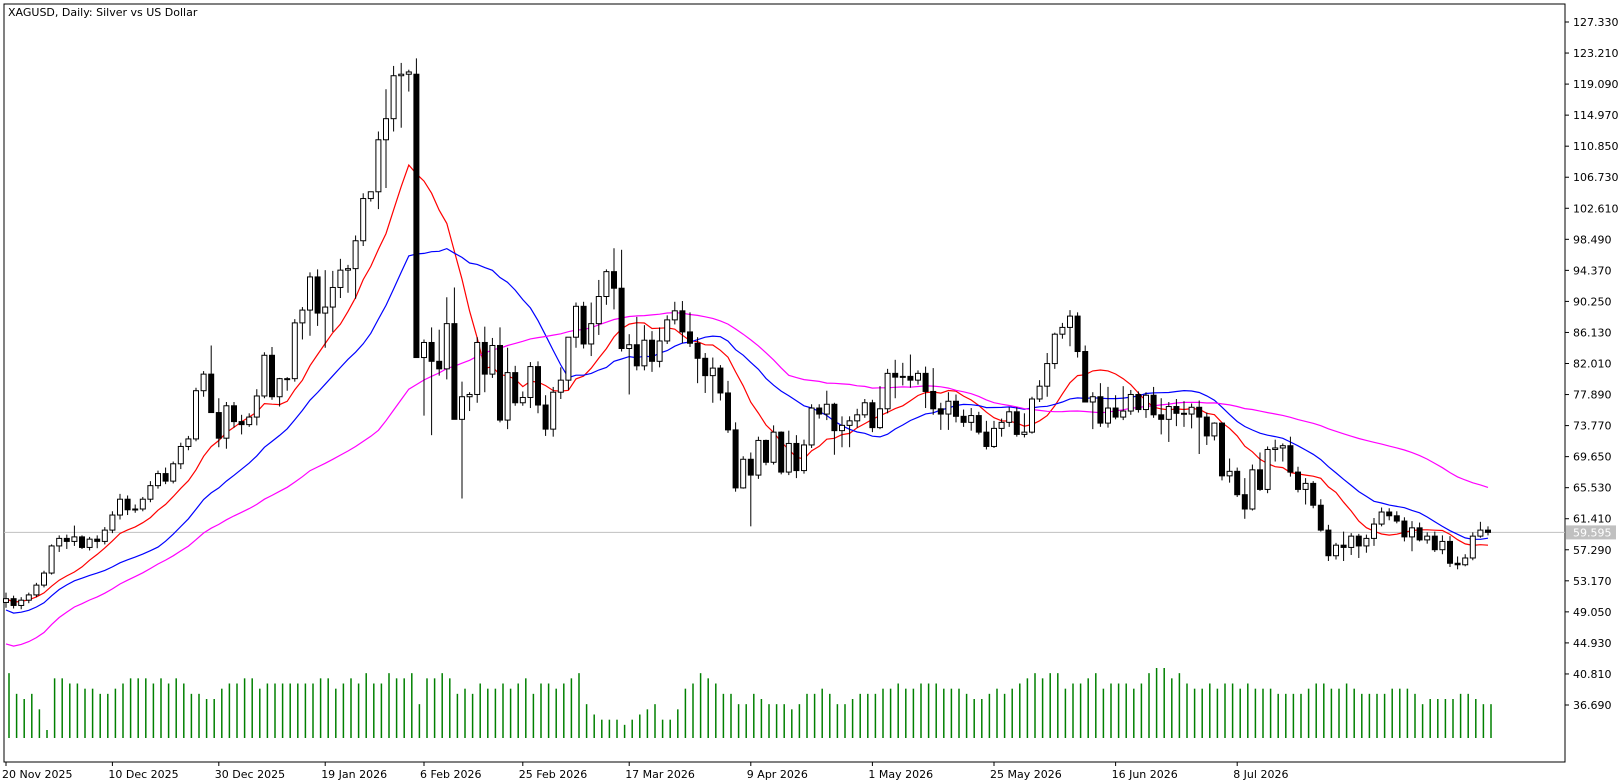 This screenshot has width=1620, height=784. Describe the element at coordinates (37, 774) in the screenshot. I see `x-tick-label: 20 Nov 2025` at that location.